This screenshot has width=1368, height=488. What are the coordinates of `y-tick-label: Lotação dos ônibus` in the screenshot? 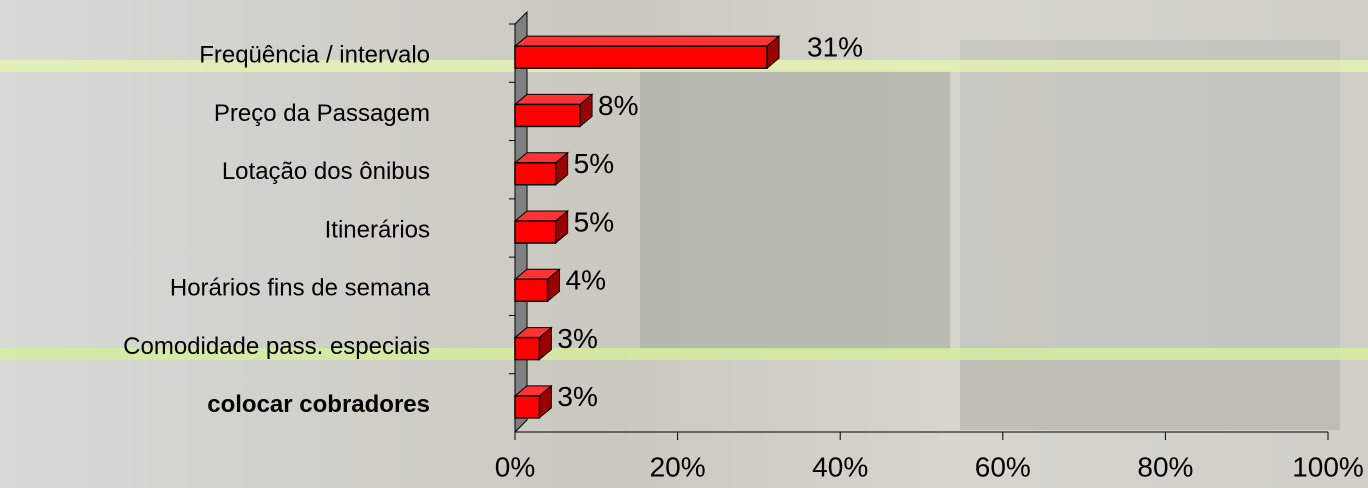 It's located at (326, 171).